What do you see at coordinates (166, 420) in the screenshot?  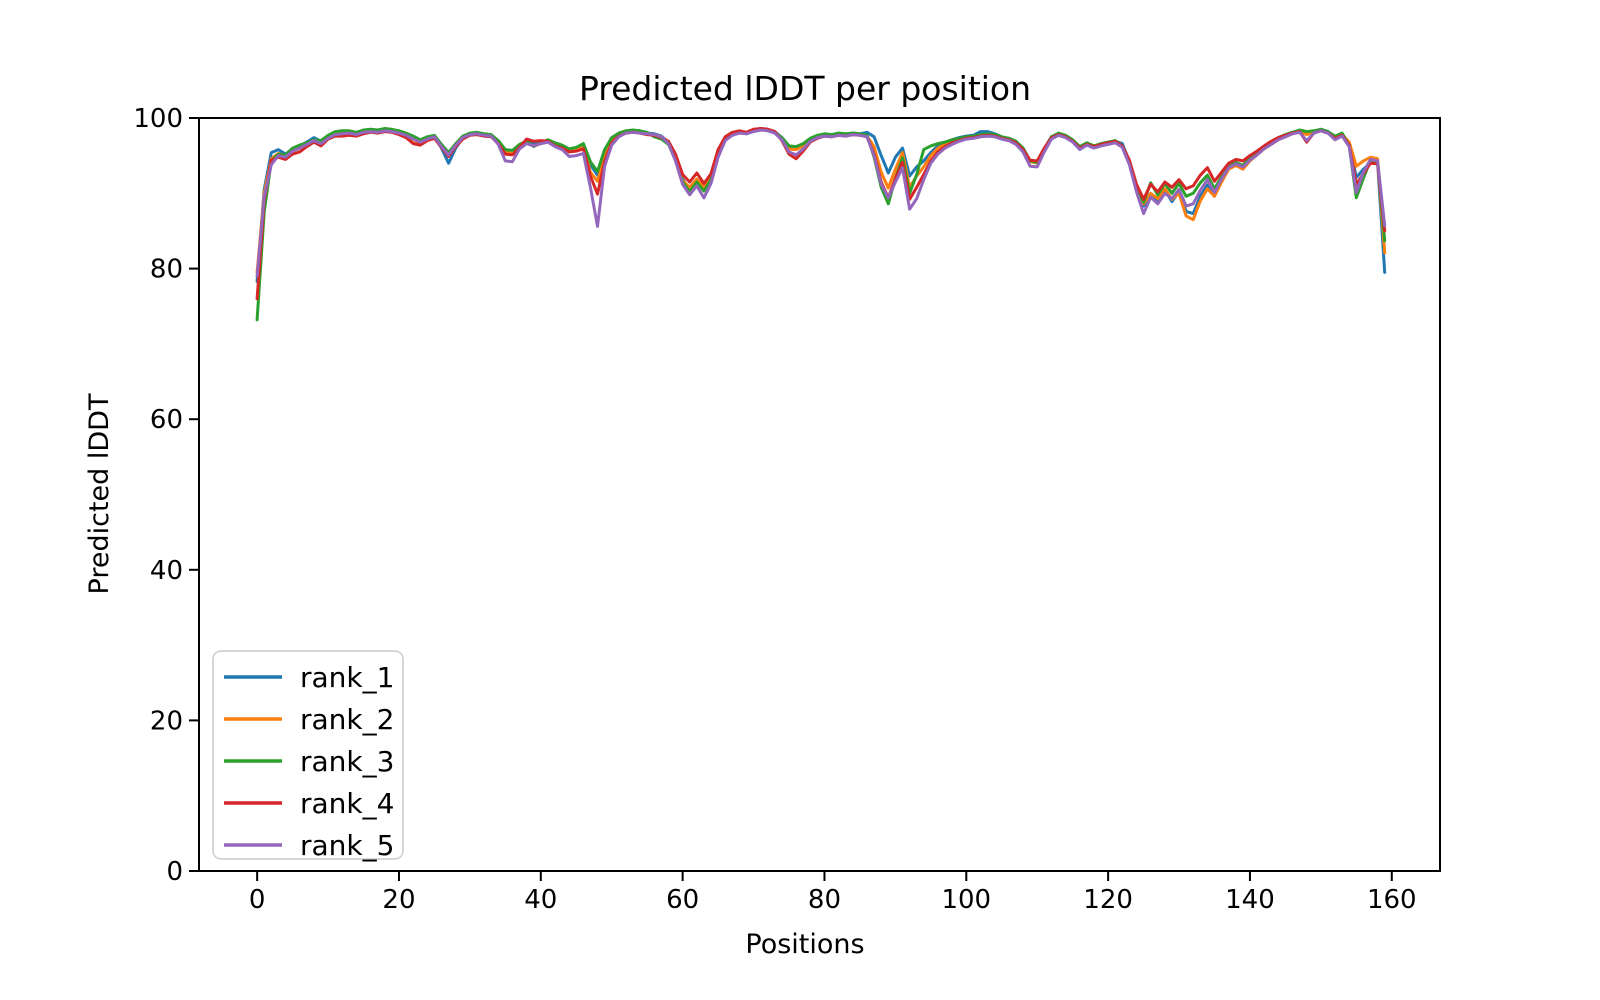 I see `y-tick-label: 60` at bounding box center [166, 420].